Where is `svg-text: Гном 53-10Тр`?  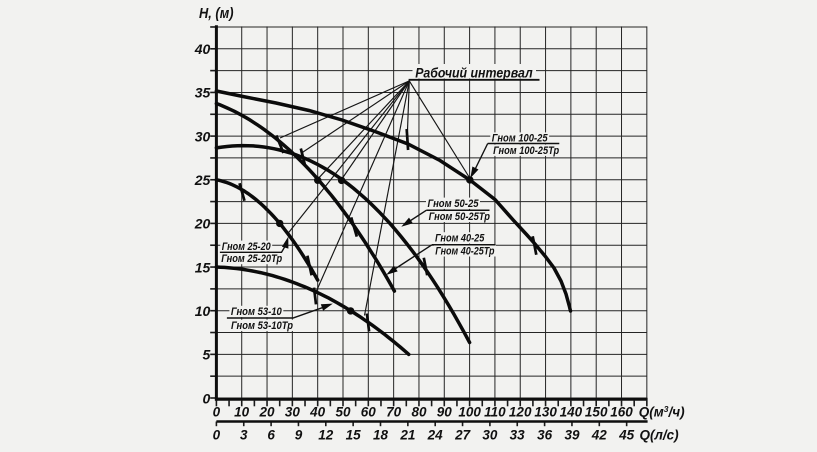 svg-text: Гном 53-10Тр is located at coordinates (262, 326).